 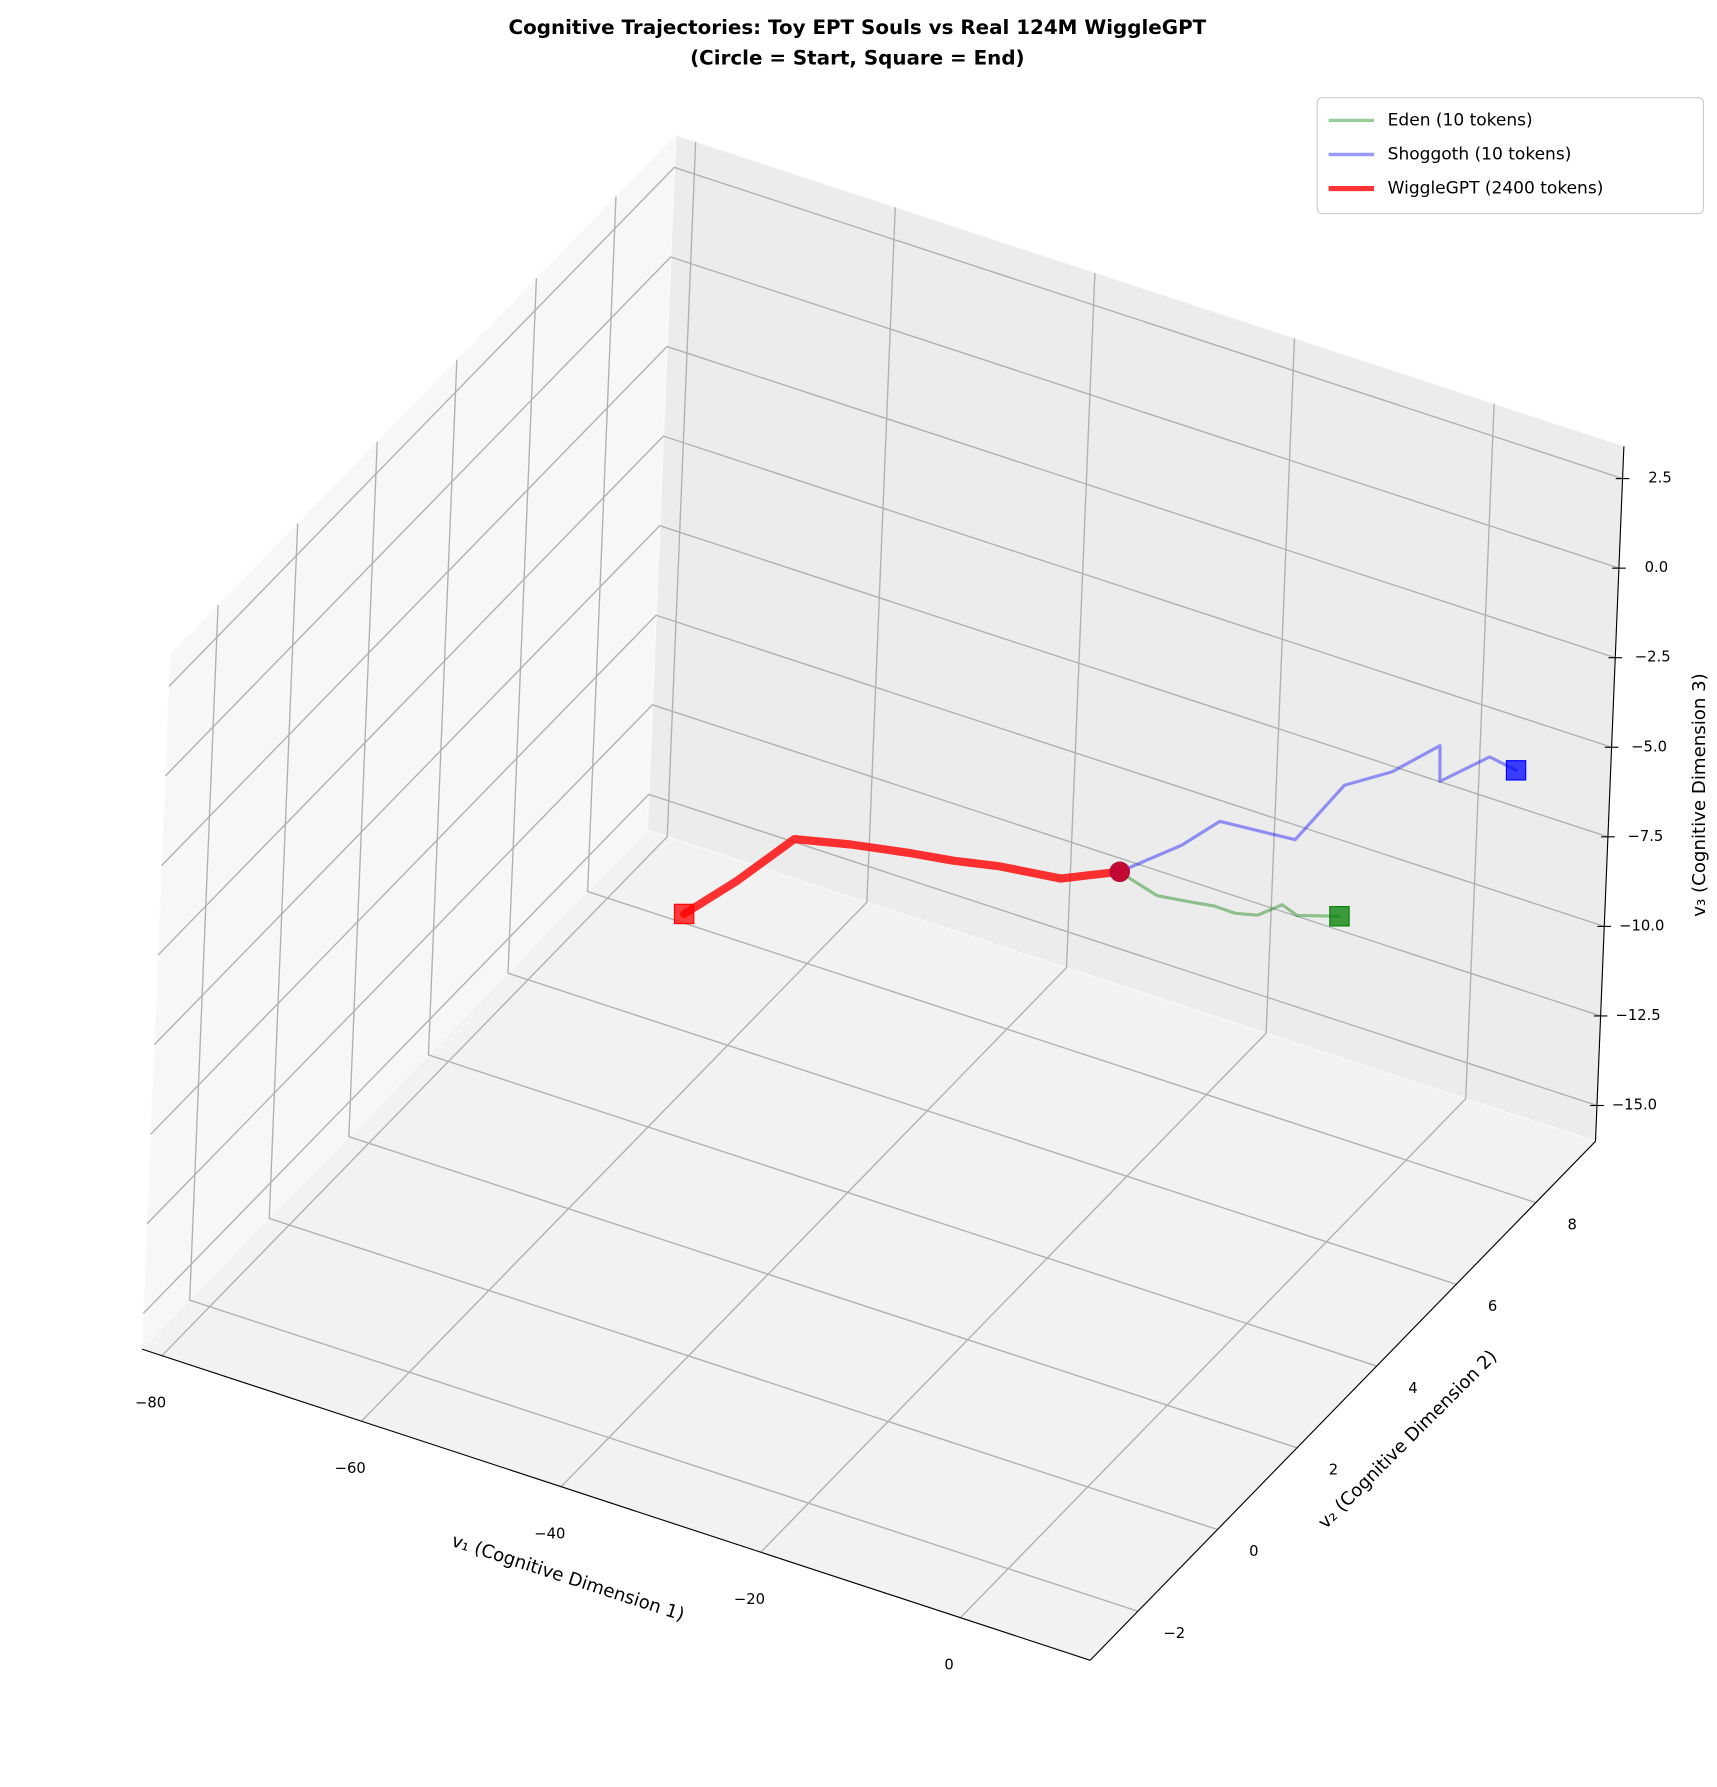 What do you see at coordinates (1480, 155) in the screenshot?
I see `legend-label: Shoggoth (10 tokens)` at bounding box center [1480, 155].